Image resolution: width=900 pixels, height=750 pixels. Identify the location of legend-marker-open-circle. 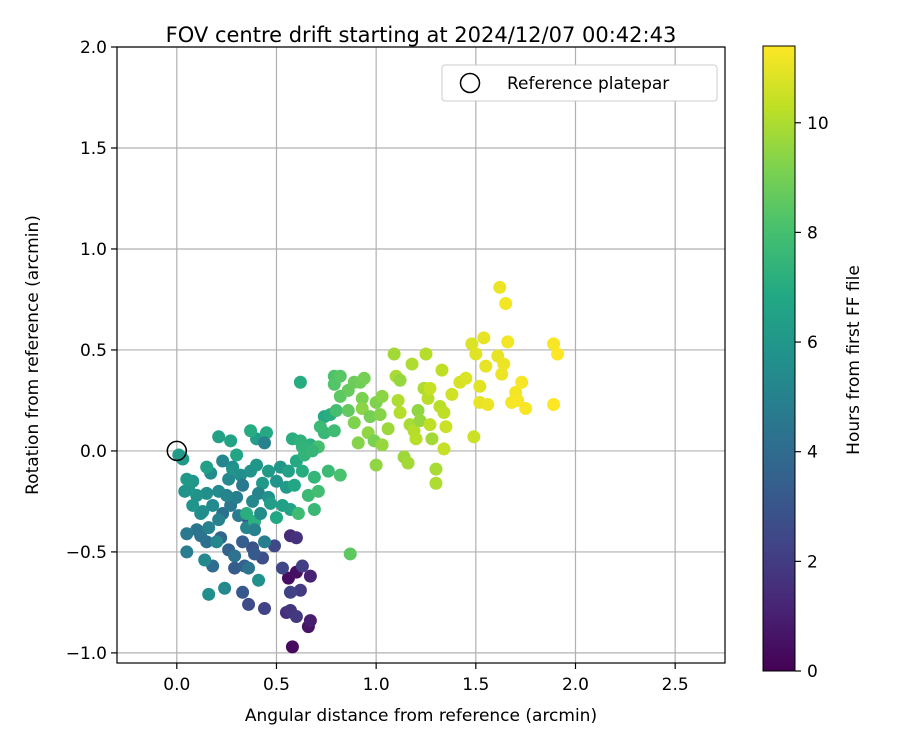
(470, 83).